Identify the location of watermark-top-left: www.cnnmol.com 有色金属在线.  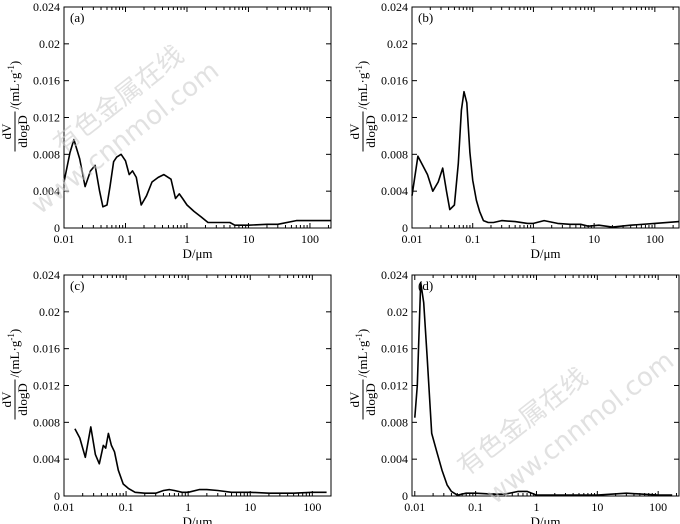
(125, 130).